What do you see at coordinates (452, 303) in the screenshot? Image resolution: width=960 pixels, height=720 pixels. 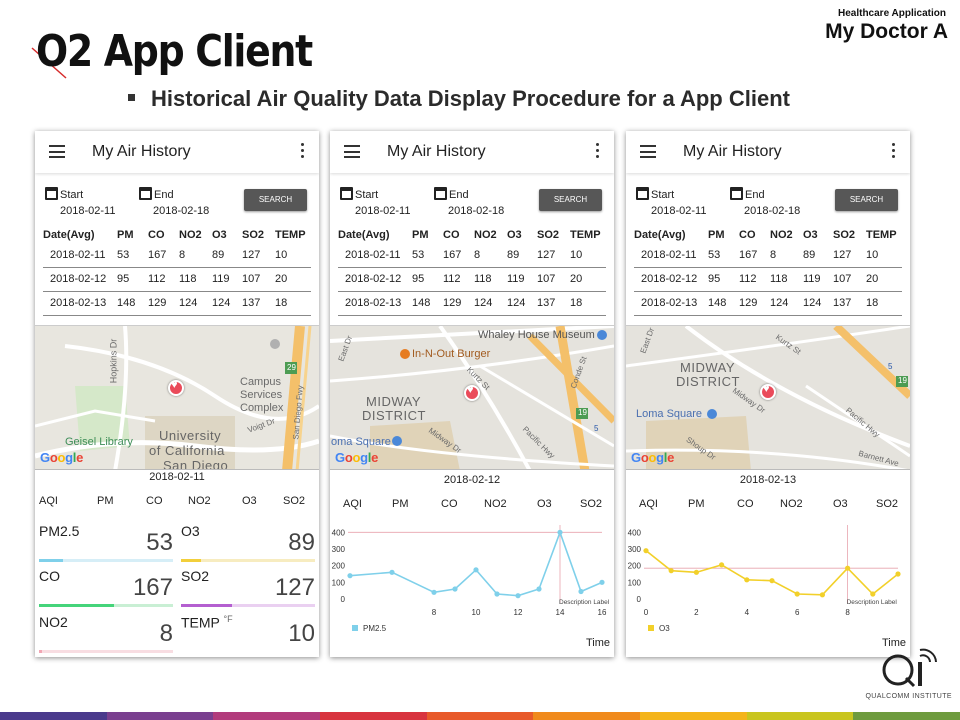 I see `cell: 129` at bounding box center [452, 303].